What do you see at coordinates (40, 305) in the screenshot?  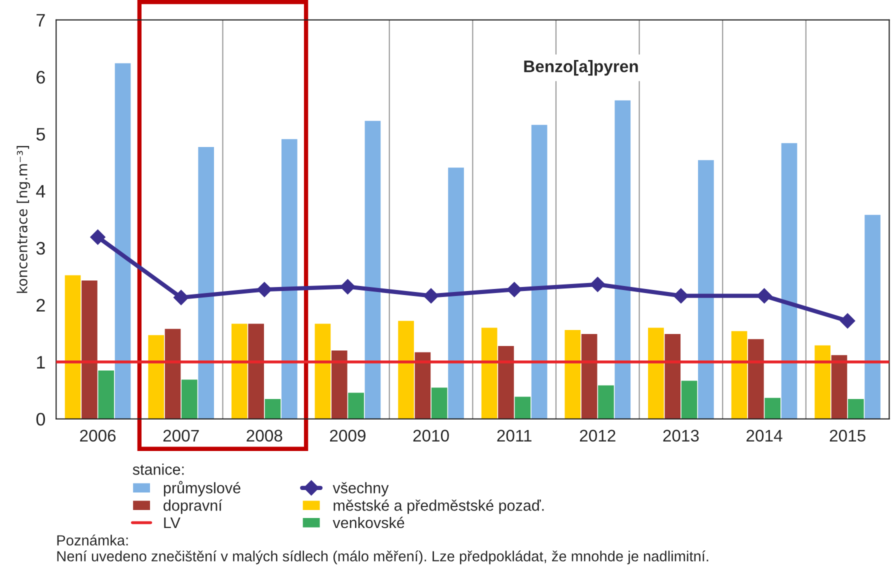 I see `y-tick-label: 2` at bounding box center [40, 305].